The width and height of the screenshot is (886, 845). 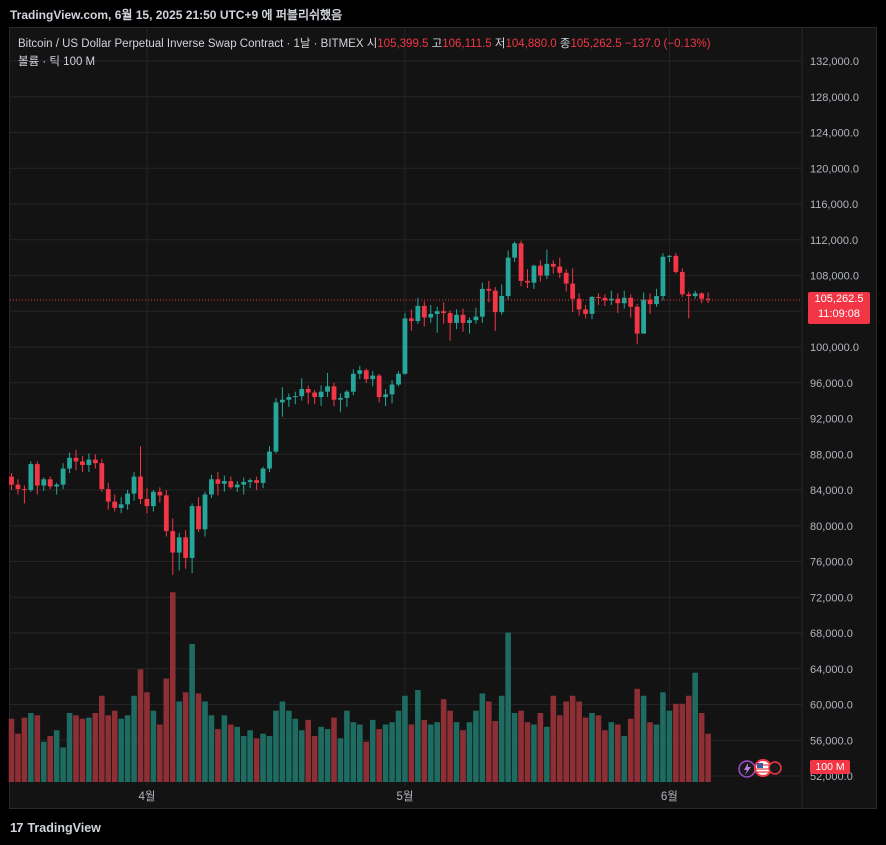 What do you see at coordinates (834, 277) in the screenshot?
I see `price-tick-label: 108,000.0` at bounding box center [834, 277].